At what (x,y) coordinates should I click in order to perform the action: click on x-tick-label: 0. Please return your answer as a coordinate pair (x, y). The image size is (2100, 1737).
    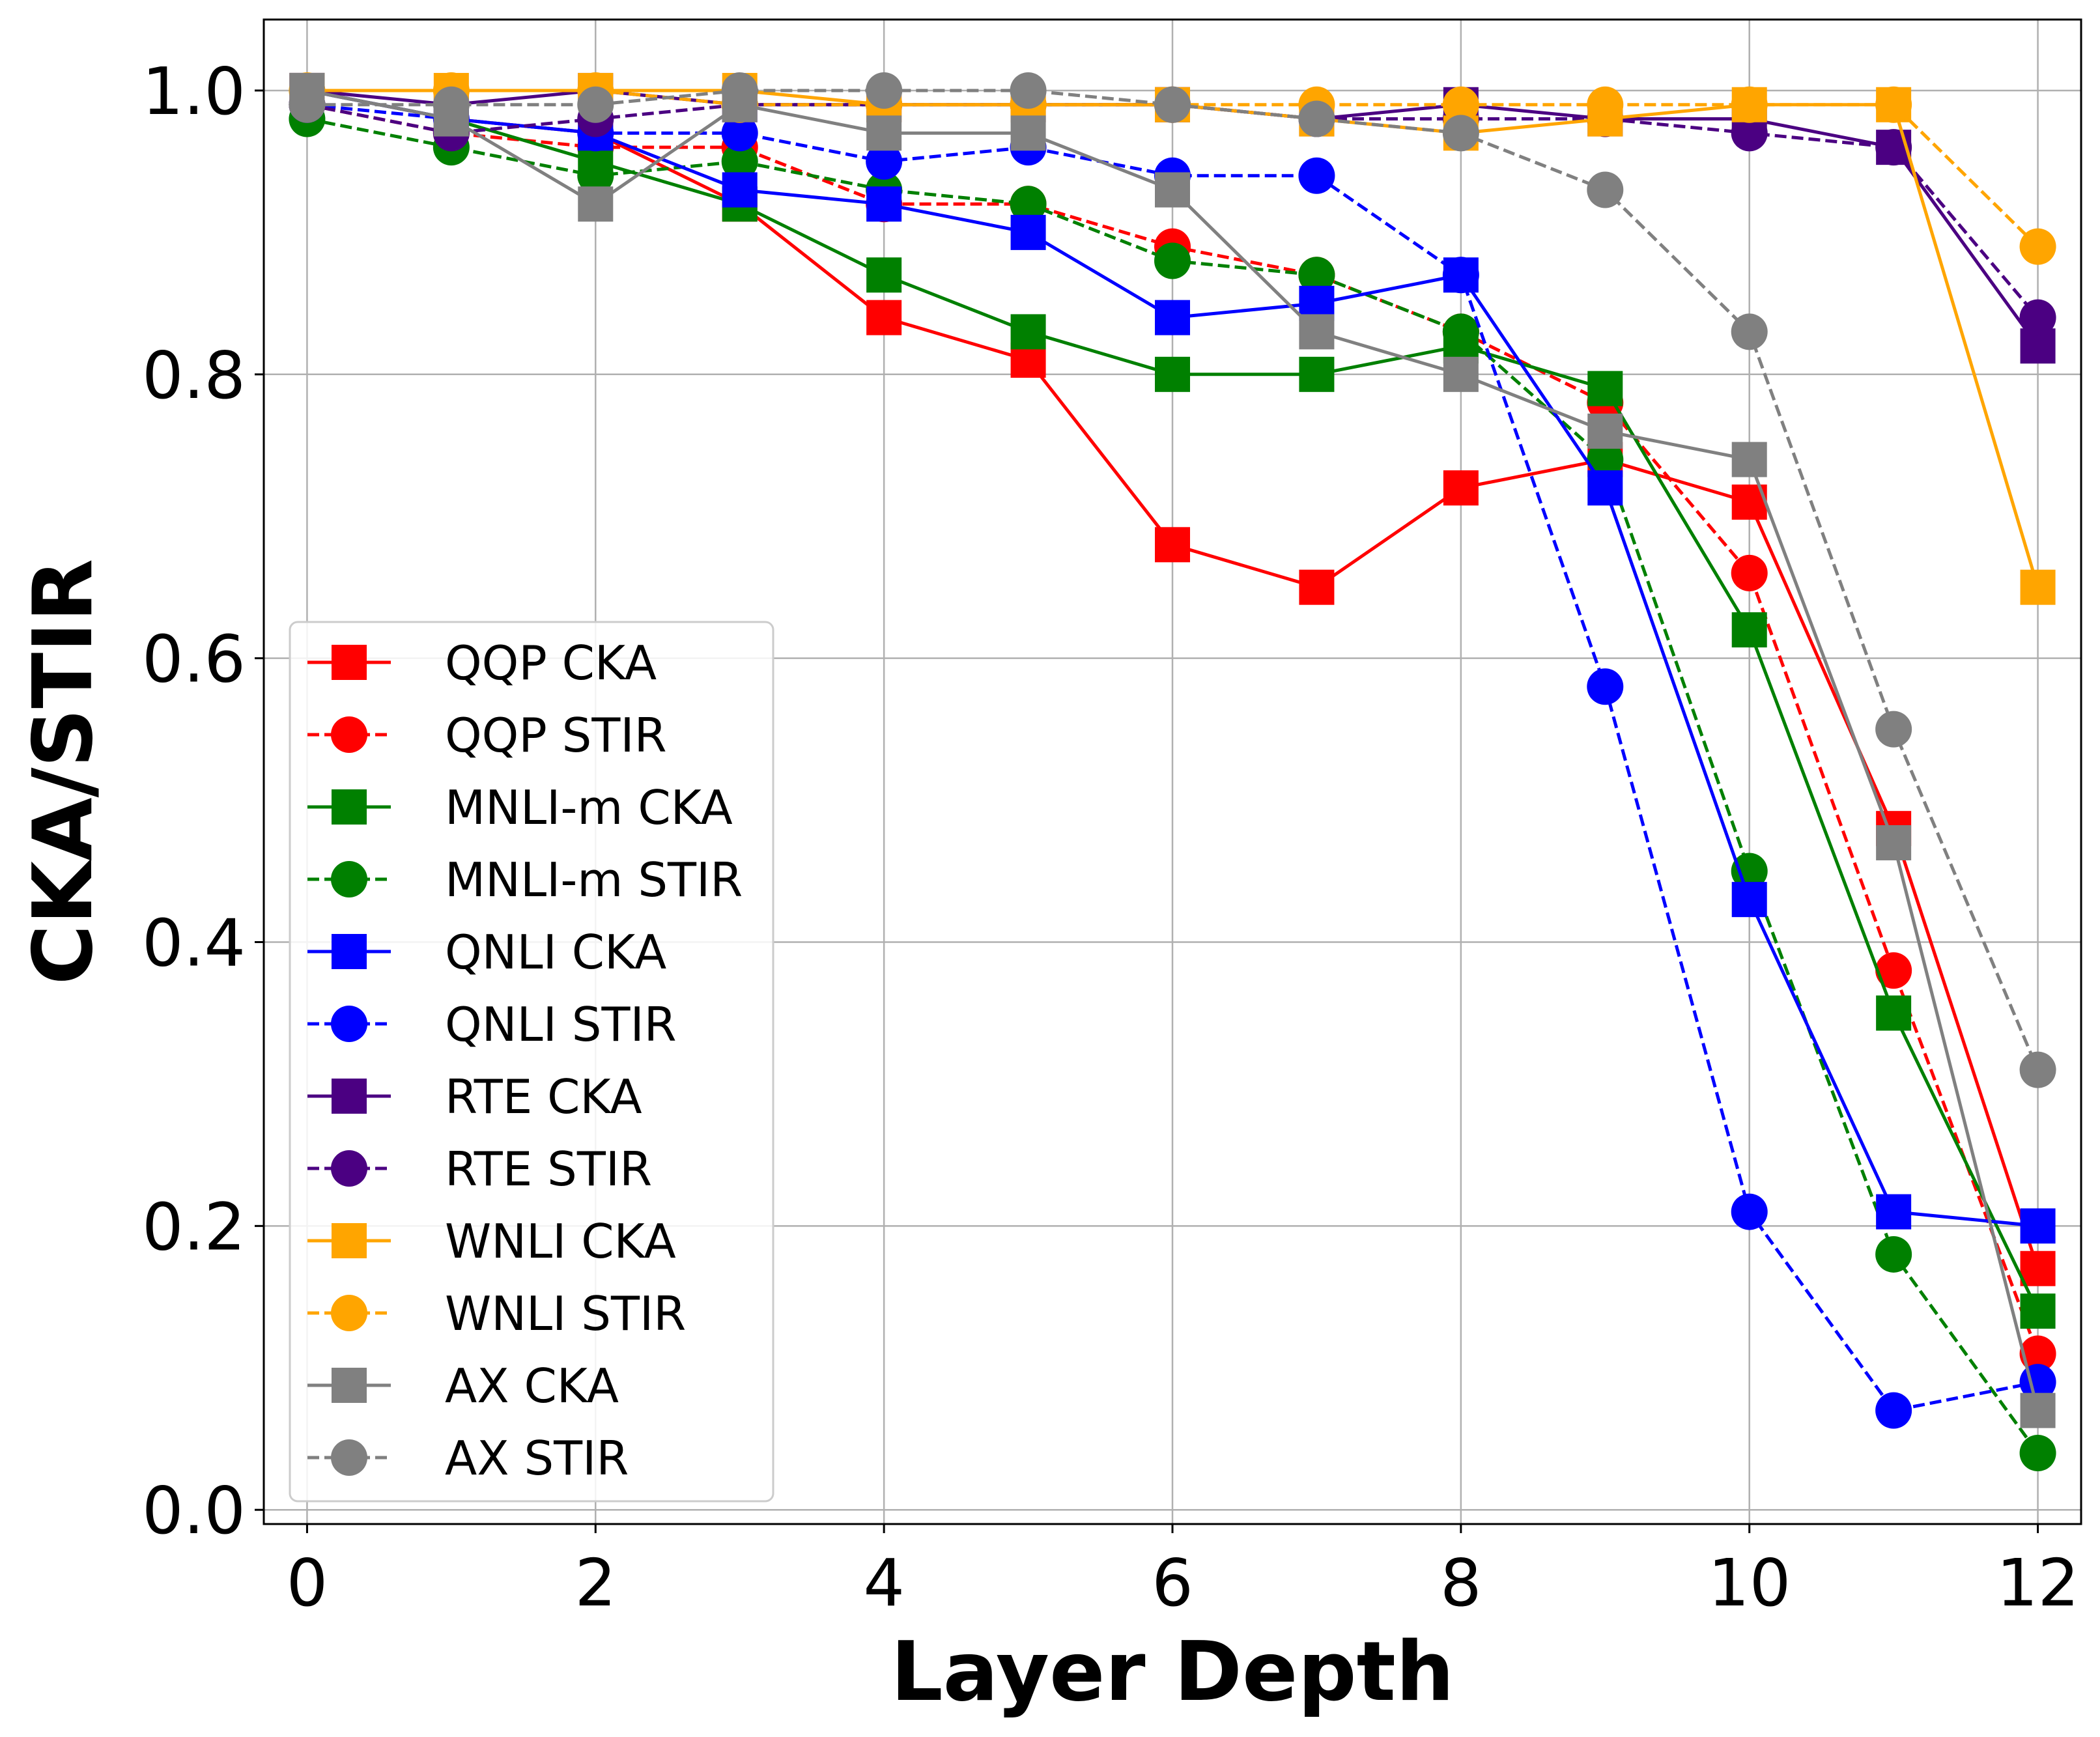
    Looking at the image, I should click on (307, 1583).